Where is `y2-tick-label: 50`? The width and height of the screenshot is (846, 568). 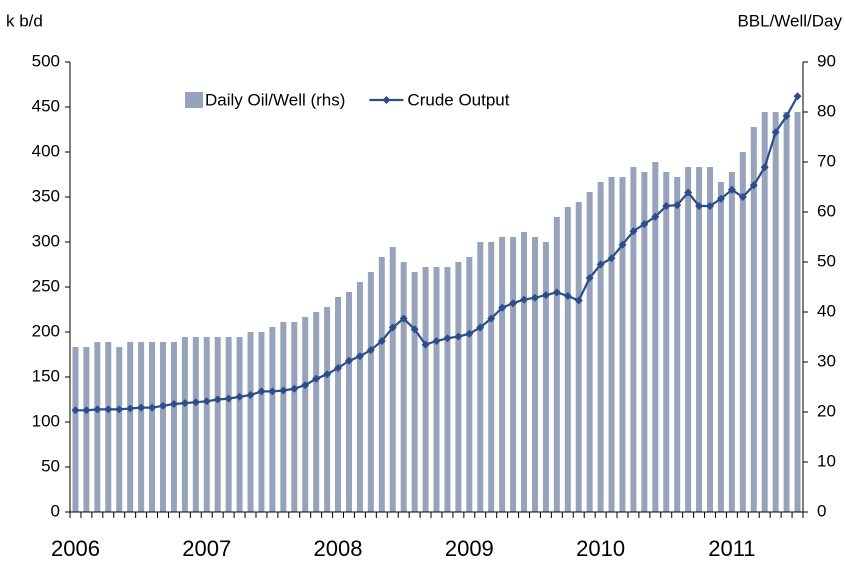
y2-tick-label: 50 is located at coordinates (826, 260).